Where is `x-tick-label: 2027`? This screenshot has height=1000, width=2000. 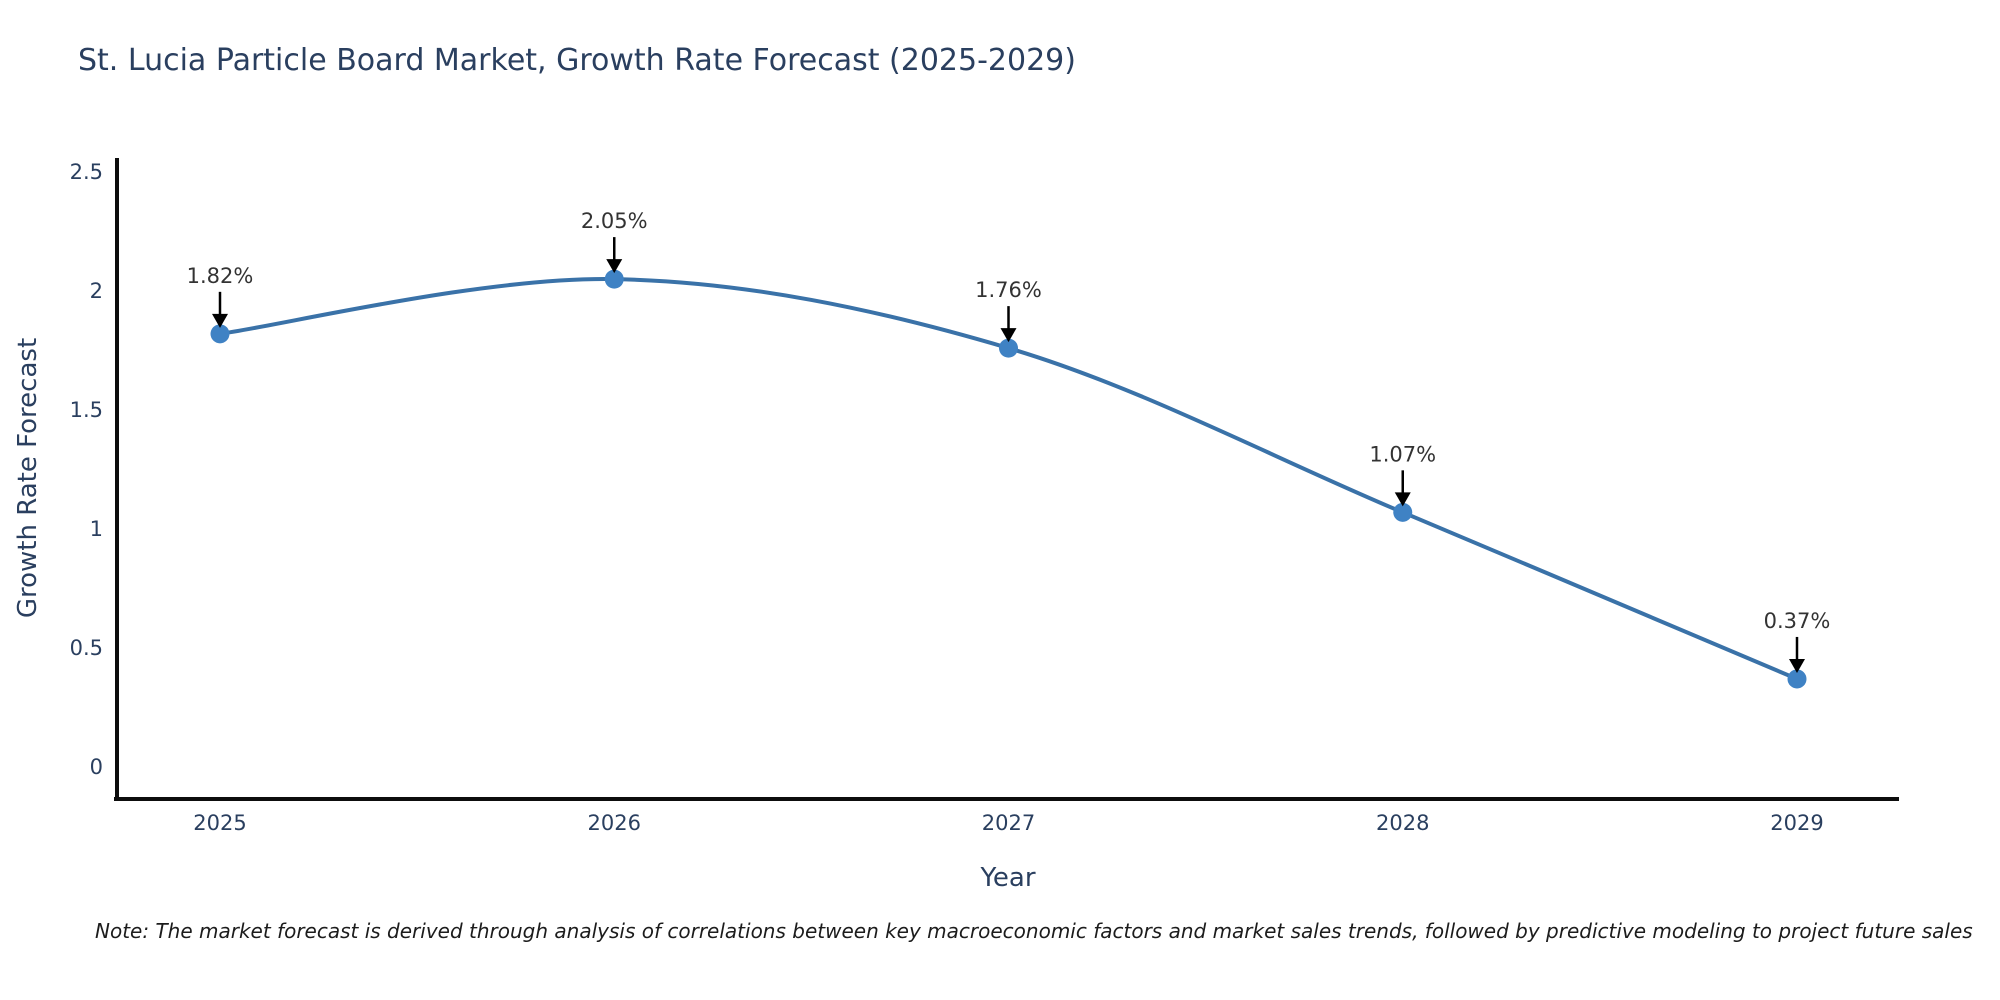
x-tick-label: 2027 is located at coordinates (1008, 823).